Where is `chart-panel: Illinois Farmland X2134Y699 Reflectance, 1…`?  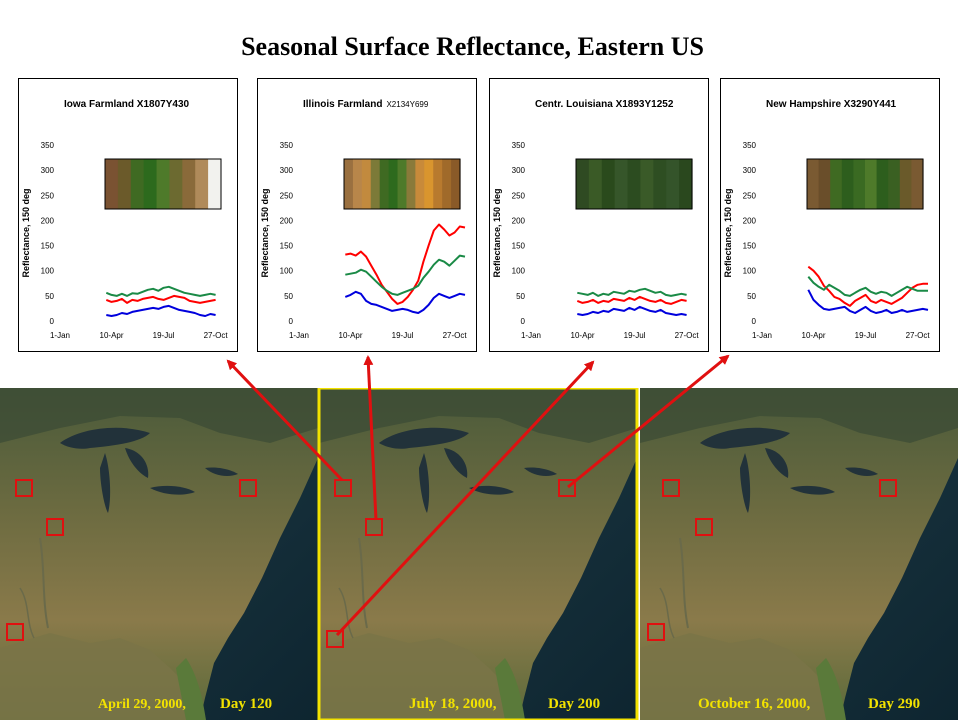
chart-panel: Illinois Farmland X2134Y699 Reflectance, 1… is located at coordinates (367, 215).